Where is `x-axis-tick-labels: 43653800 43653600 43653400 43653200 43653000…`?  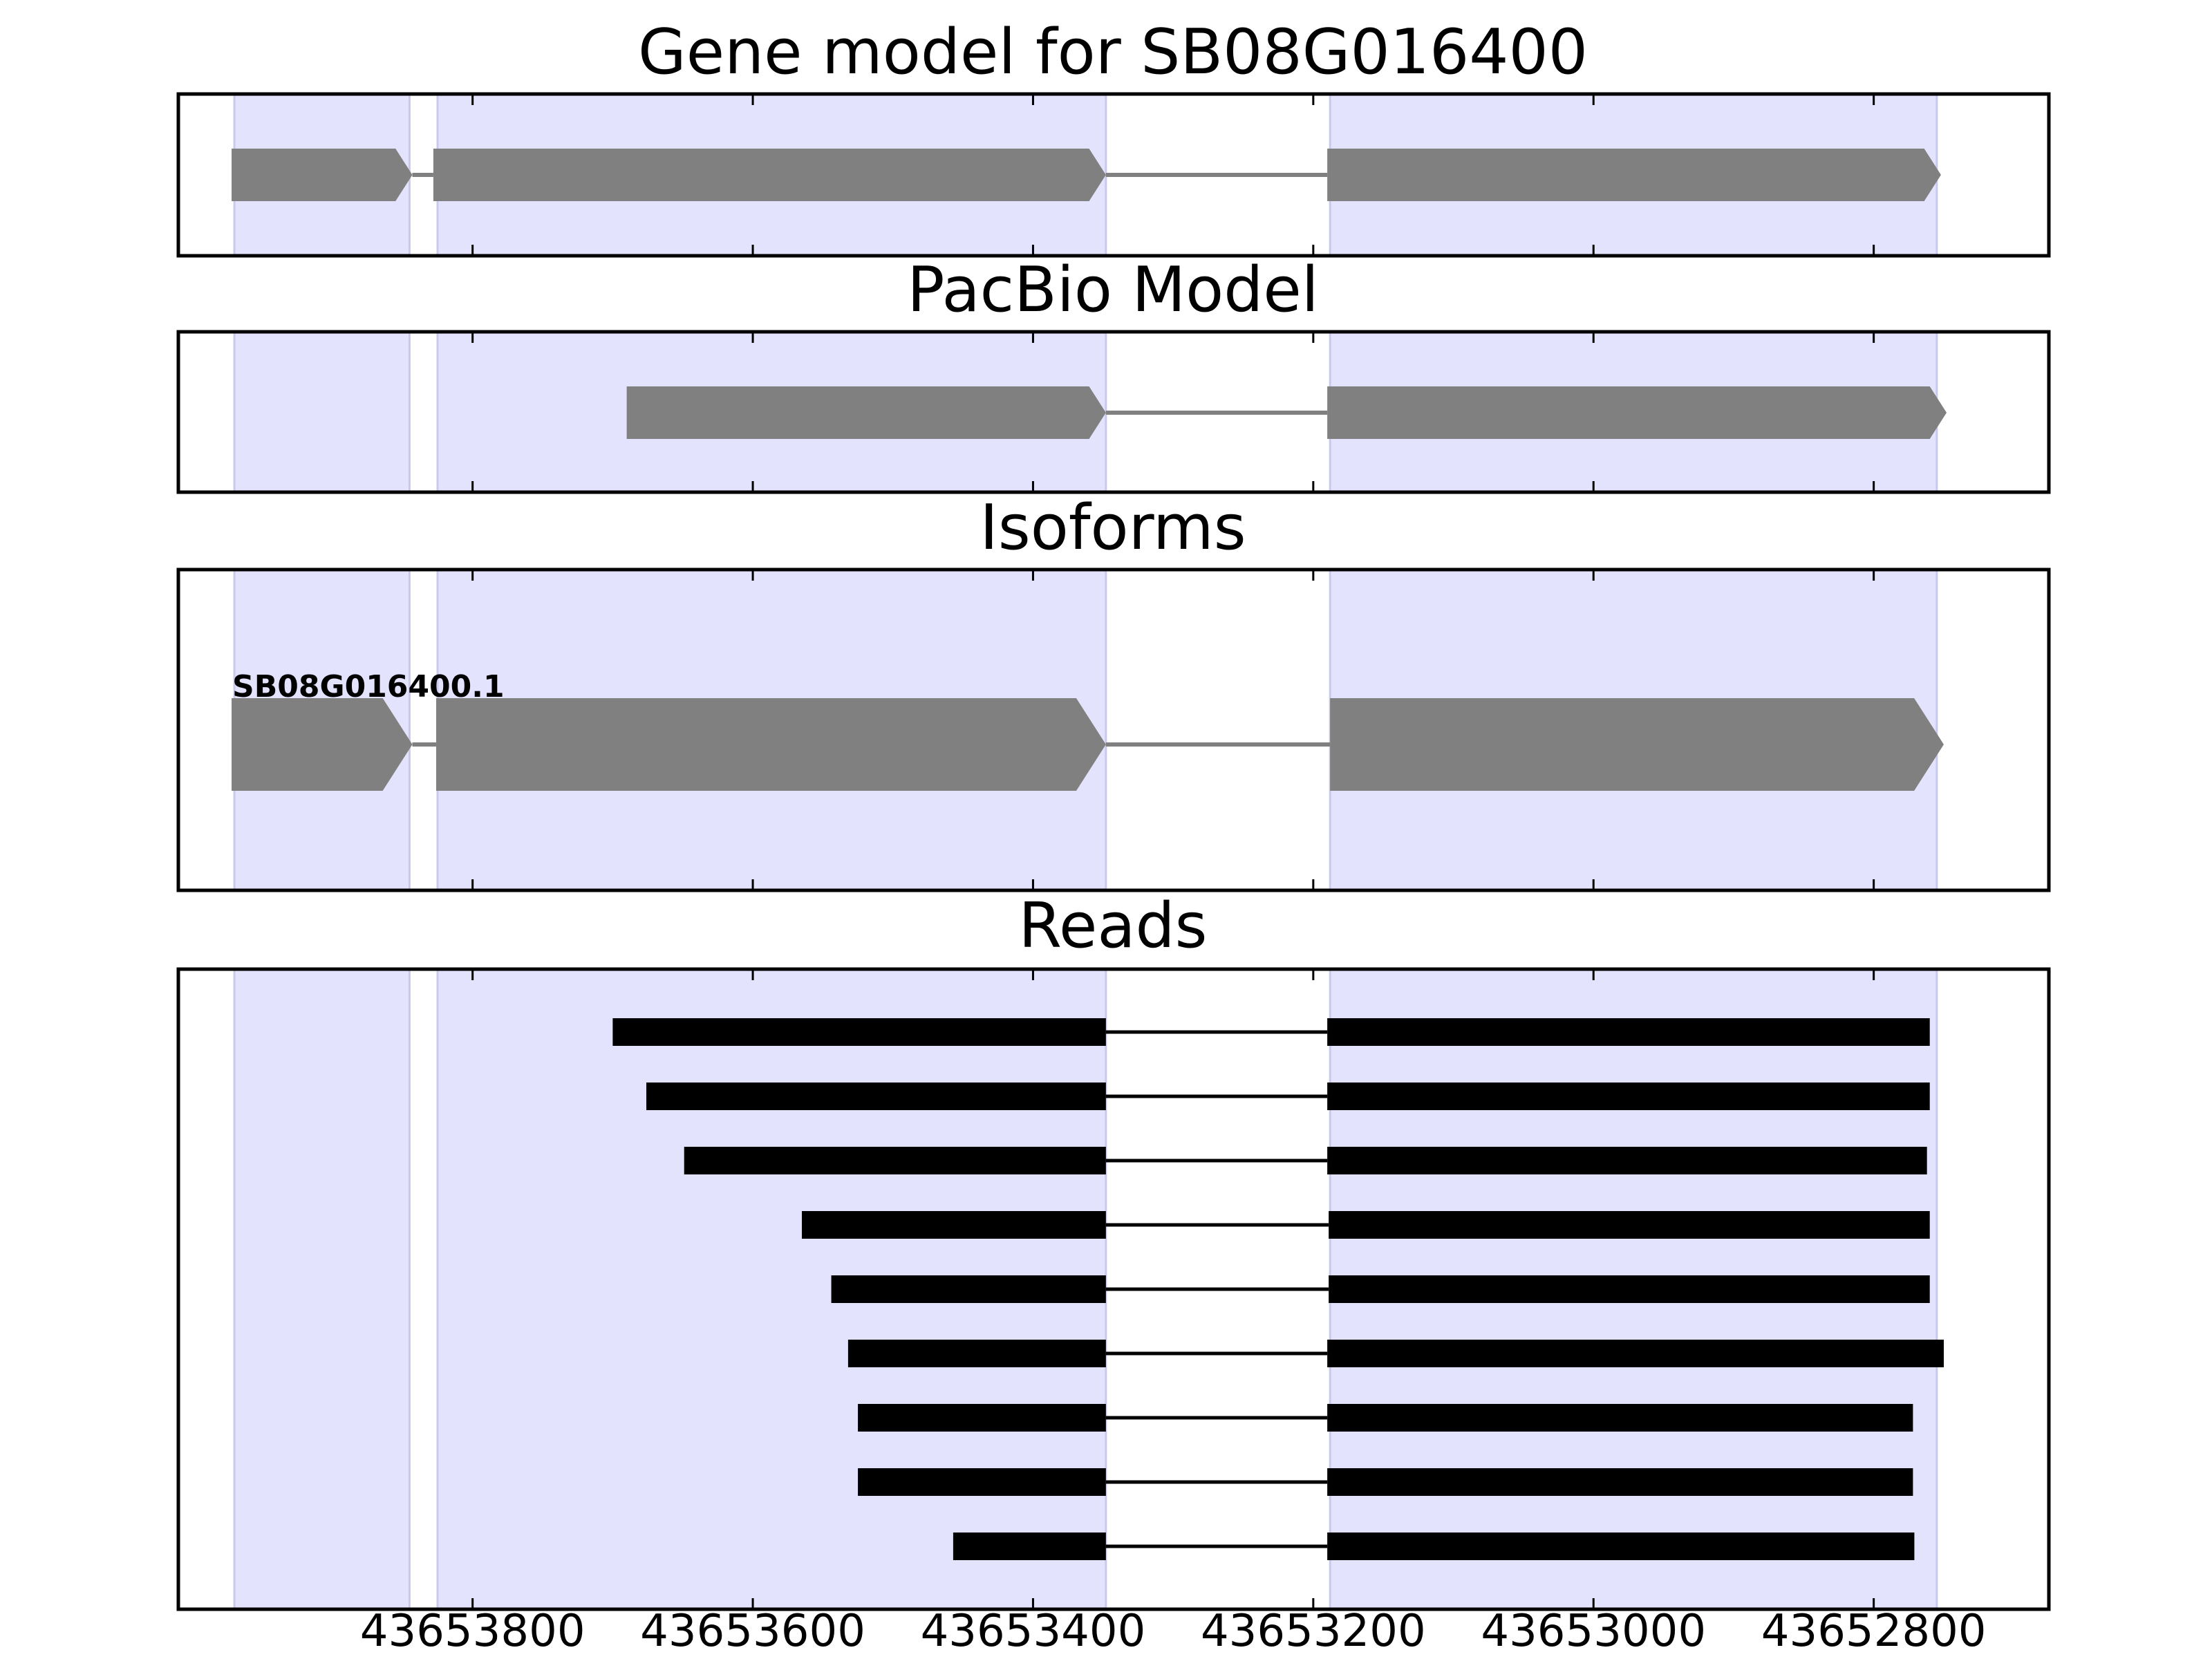
x-axis-tick-labels: 43653800 43653600 43653400 43653200 43653000… is located at coordinates (1173, 1632).